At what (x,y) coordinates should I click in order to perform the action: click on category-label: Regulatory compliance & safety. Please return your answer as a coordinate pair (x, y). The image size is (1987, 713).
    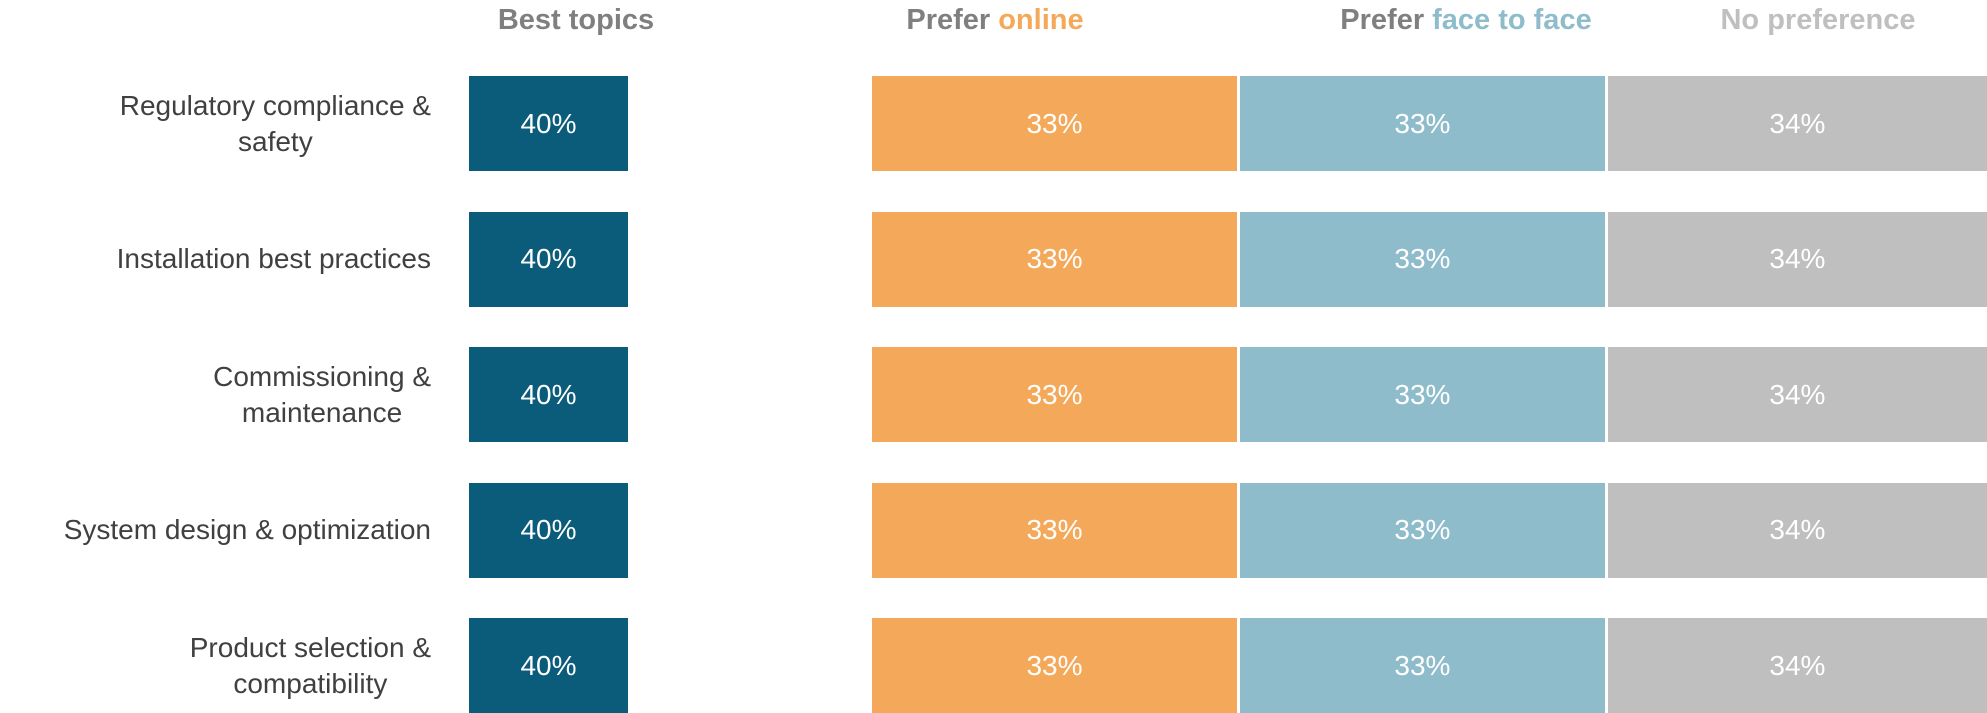
    Looking at the image, I should click on (275, 123).